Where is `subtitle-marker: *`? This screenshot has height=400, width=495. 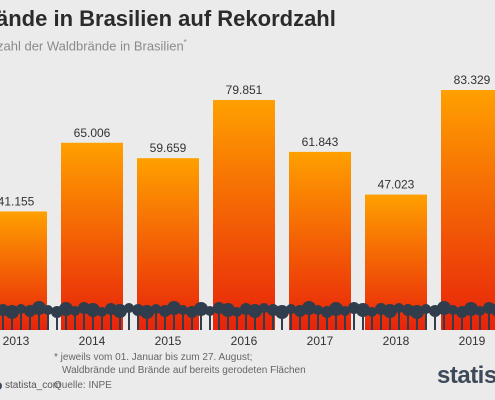 subtitle-marker: * is located at coordinates (185, 42).